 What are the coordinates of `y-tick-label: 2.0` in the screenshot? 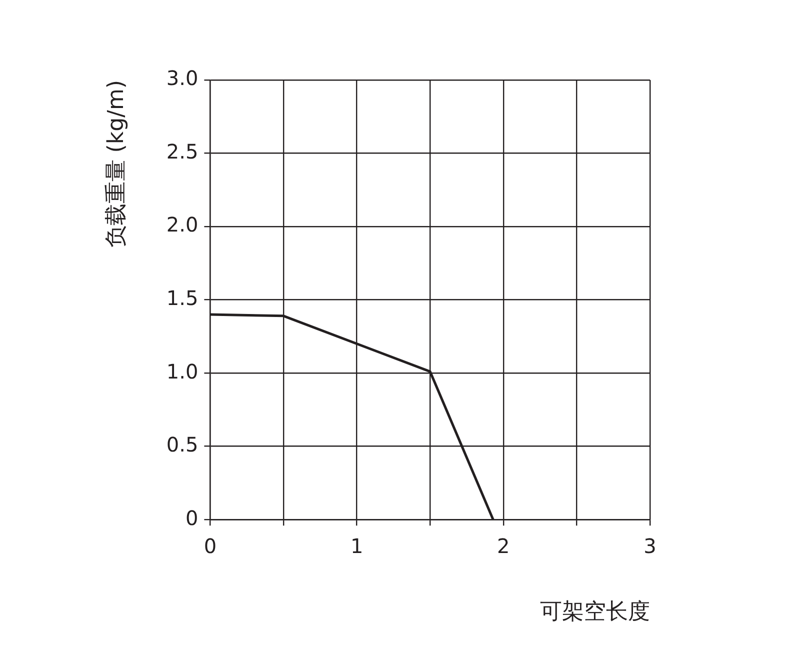 It's located at (182, 224).